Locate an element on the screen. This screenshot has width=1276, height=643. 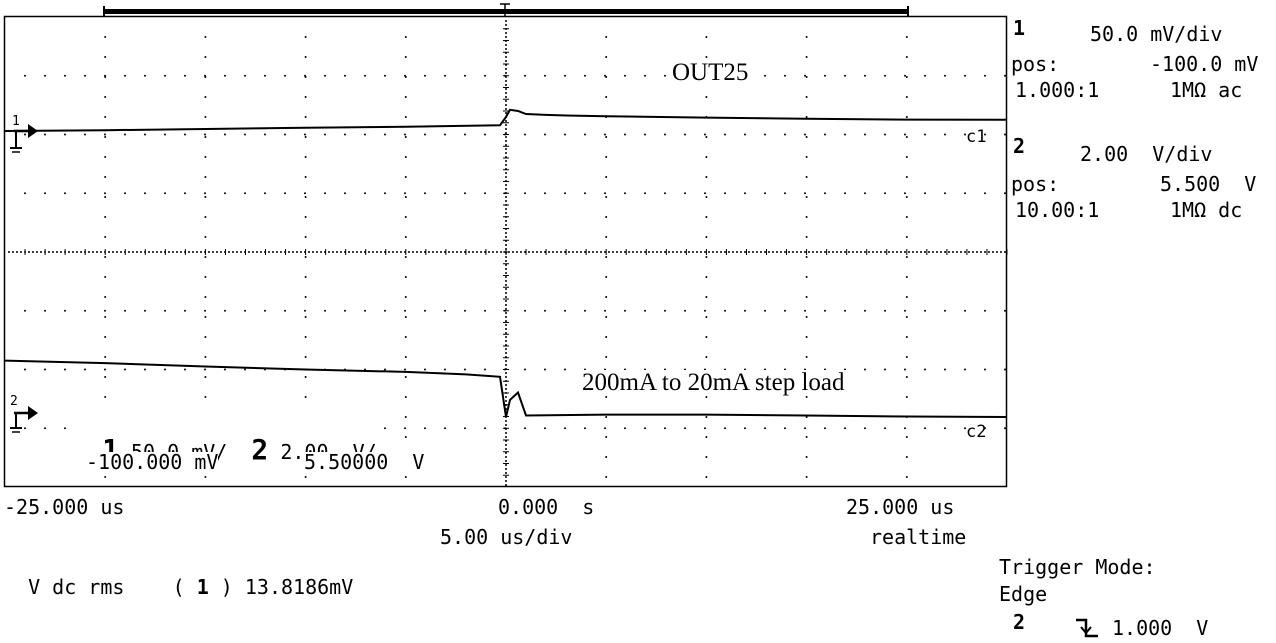
trace-c2-tag: c2 is located at coordinates (976, 432).